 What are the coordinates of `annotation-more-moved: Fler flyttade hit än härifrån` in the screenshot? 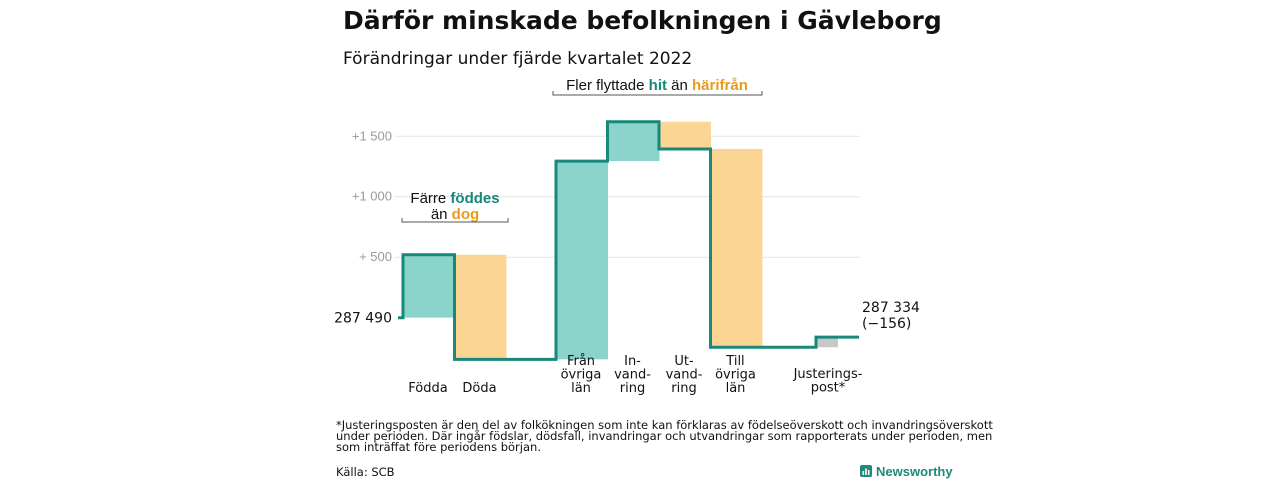 It's located at (657, 86).